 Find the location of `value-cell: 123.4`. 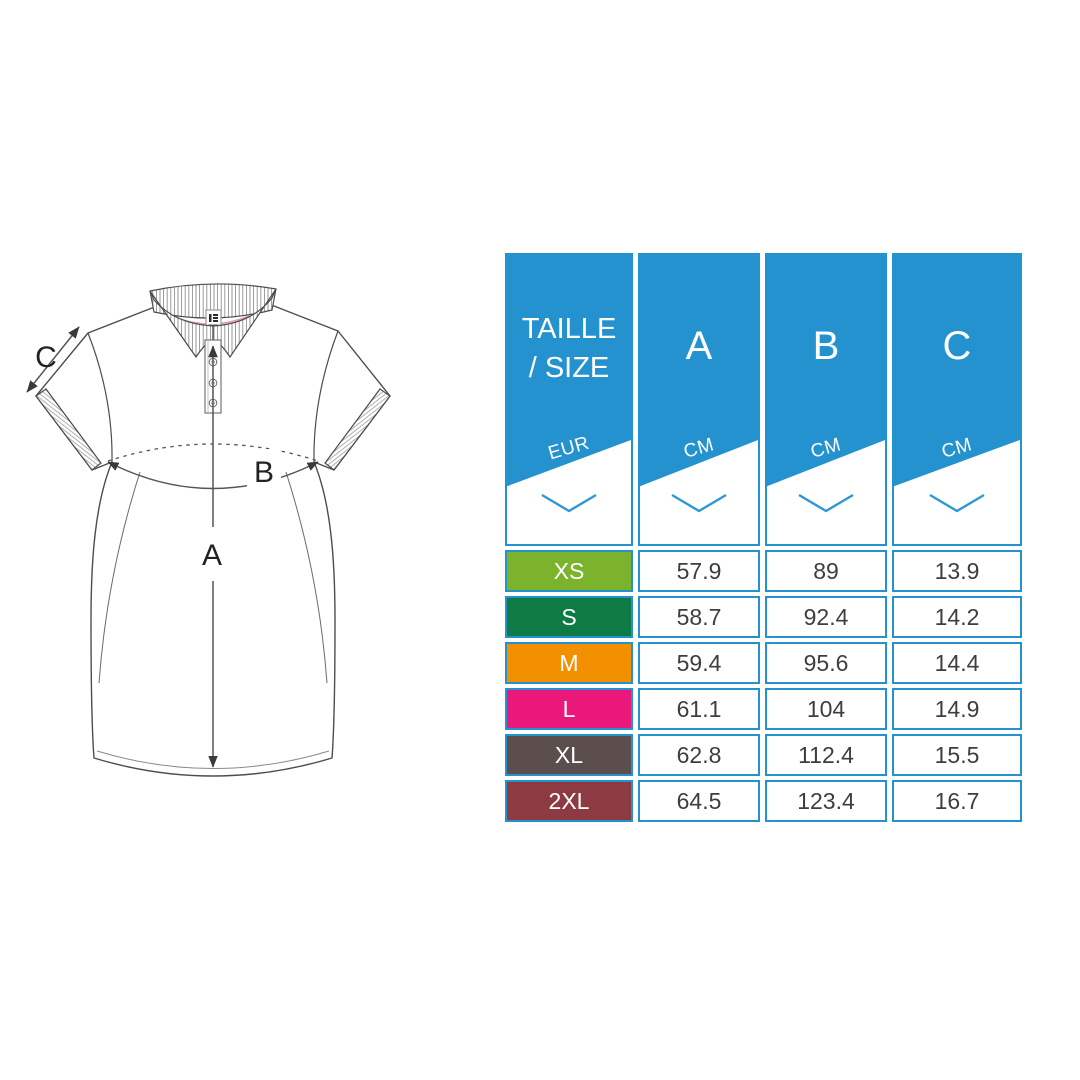

value-cell: 123.4 is located at coordinates (826, 801).